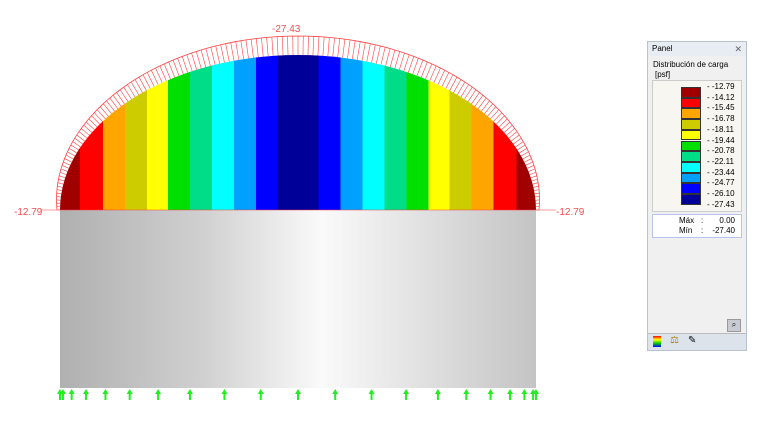 Image resolution: width=760 pixels, height=445 pixels. I want to click on zoom-icon: ⌕, so click(734, 325).